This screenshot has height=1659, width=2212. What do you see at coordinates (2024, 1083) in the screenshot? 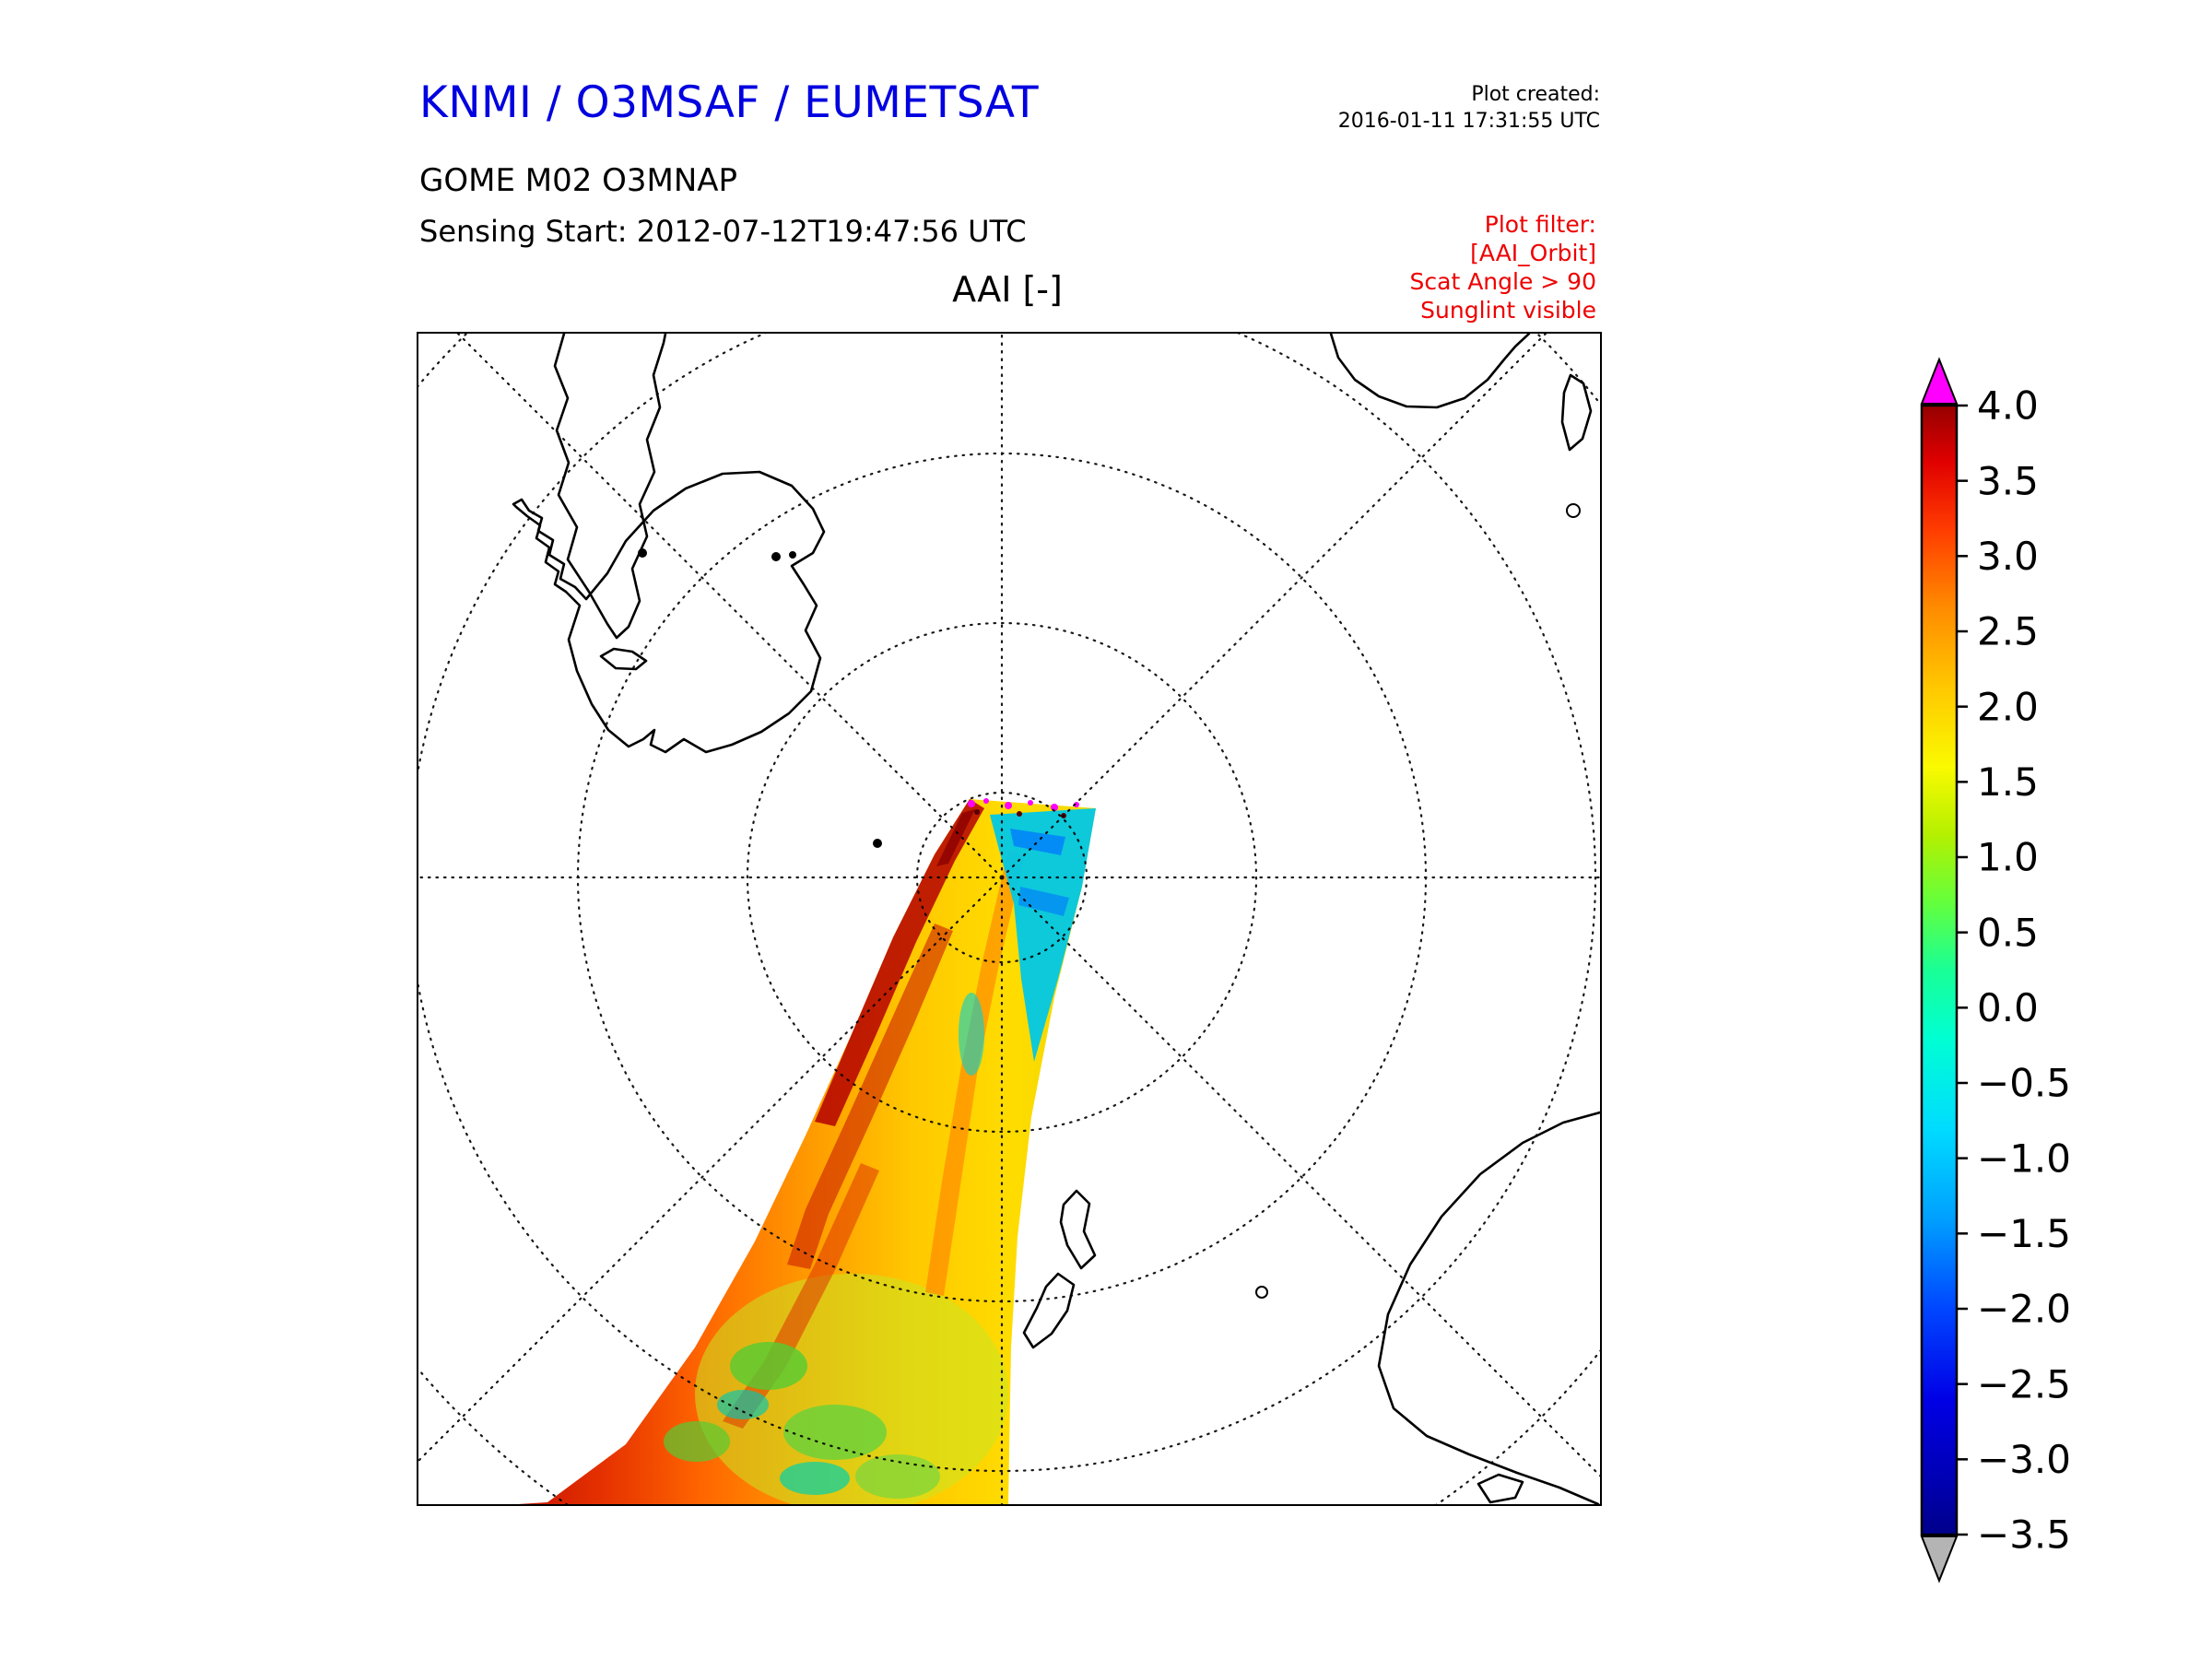
I see `colorbar-tick-label: −0.5` at bounding box center [2024, 1083].